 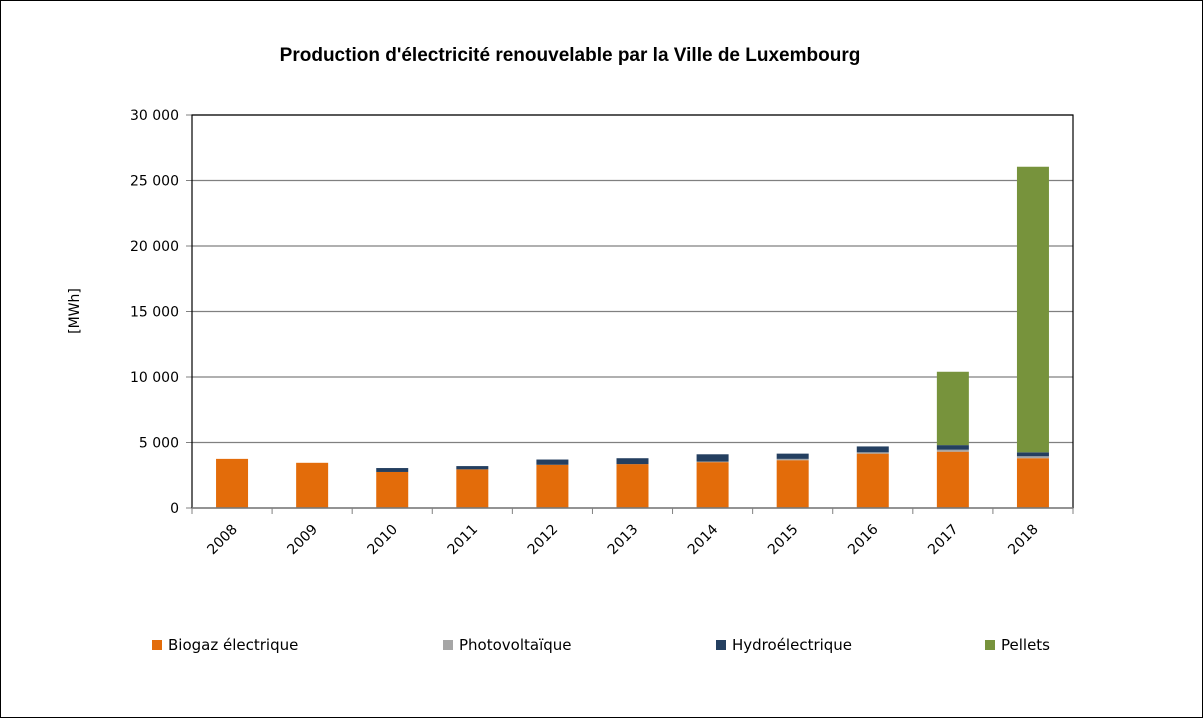 I want to click on bar-segment-biogaz-lectrique-2018, so click(x=1032, y=483).